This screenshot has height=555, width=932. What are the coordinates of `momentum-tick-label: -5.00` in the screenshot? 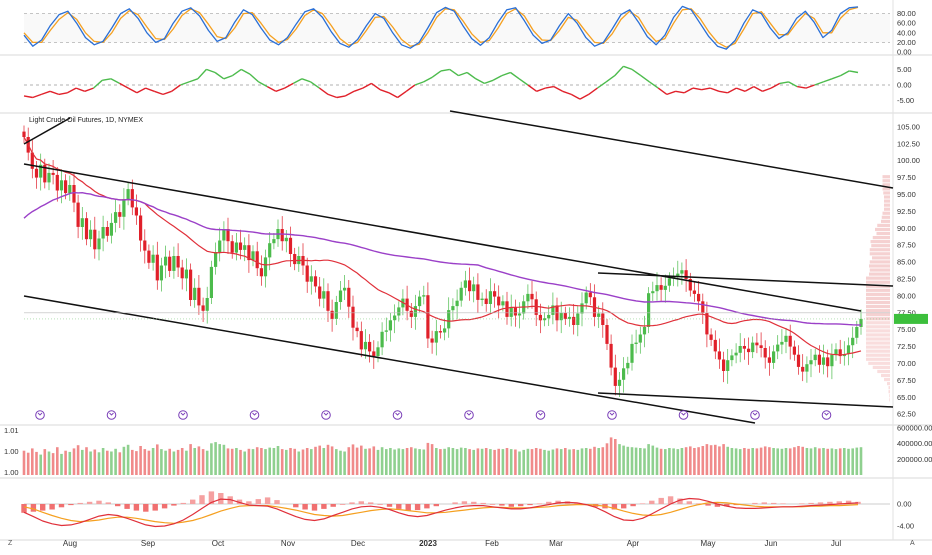 It's located at (905, 100).